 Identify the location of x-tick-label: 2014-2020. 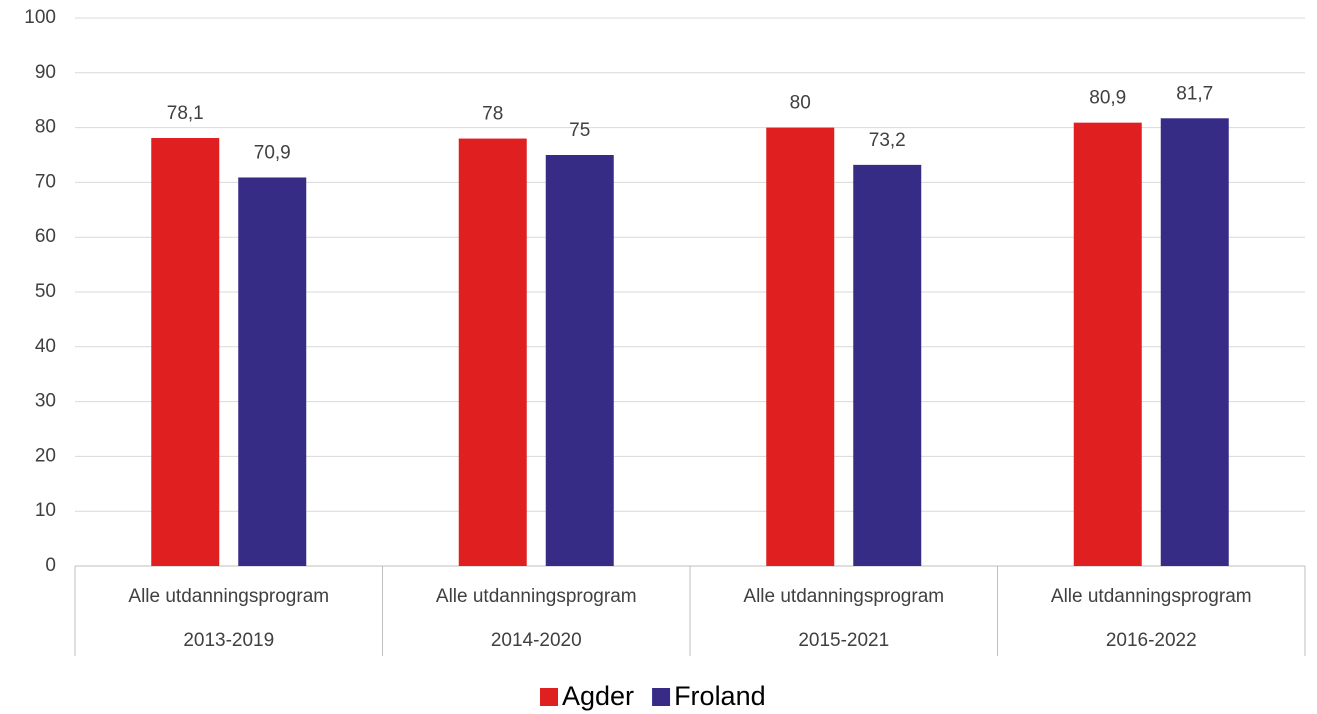
(536, 640).